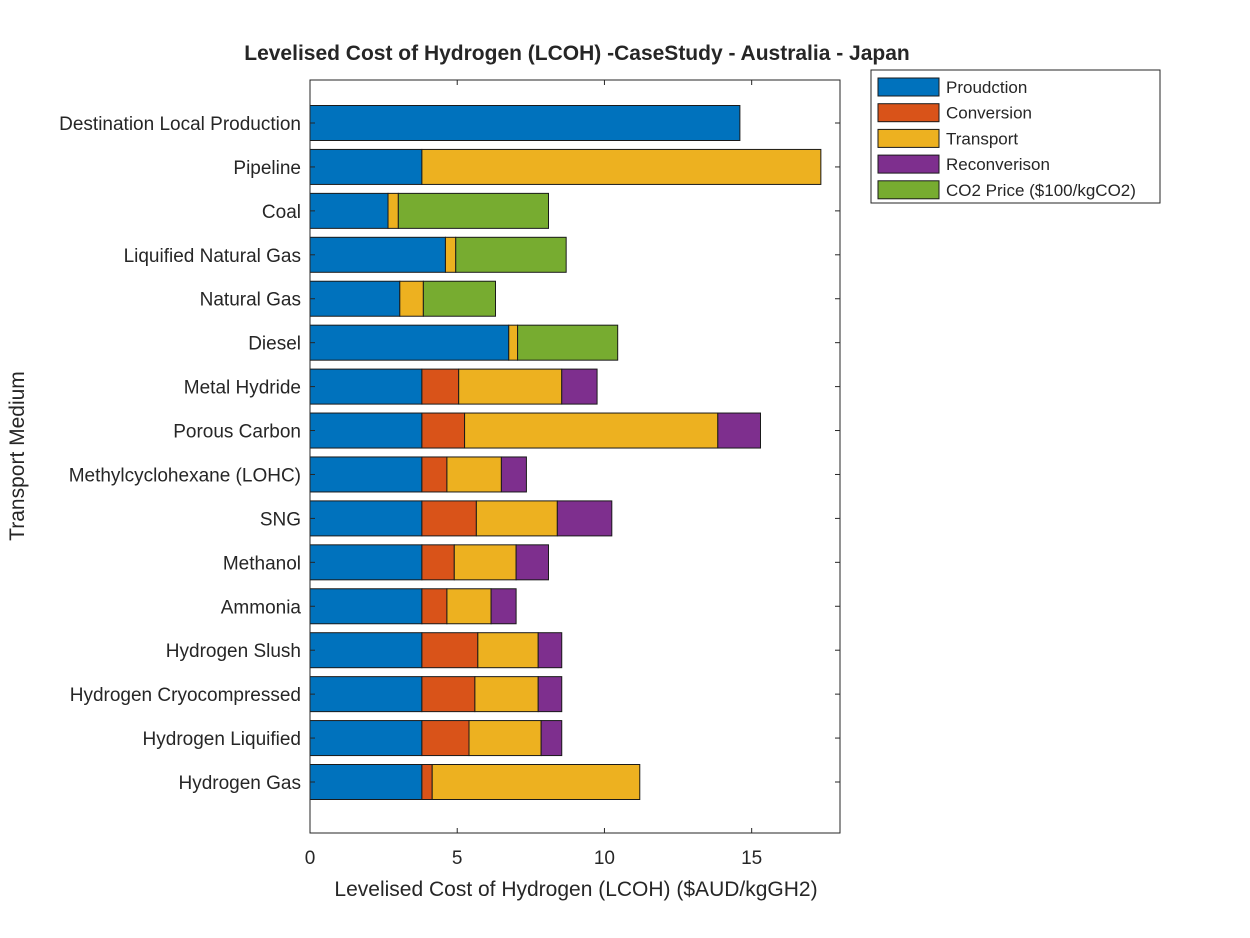 The image size is (1250, 938). I want to click on bar-ammonia-conversion, so click(434, 606).